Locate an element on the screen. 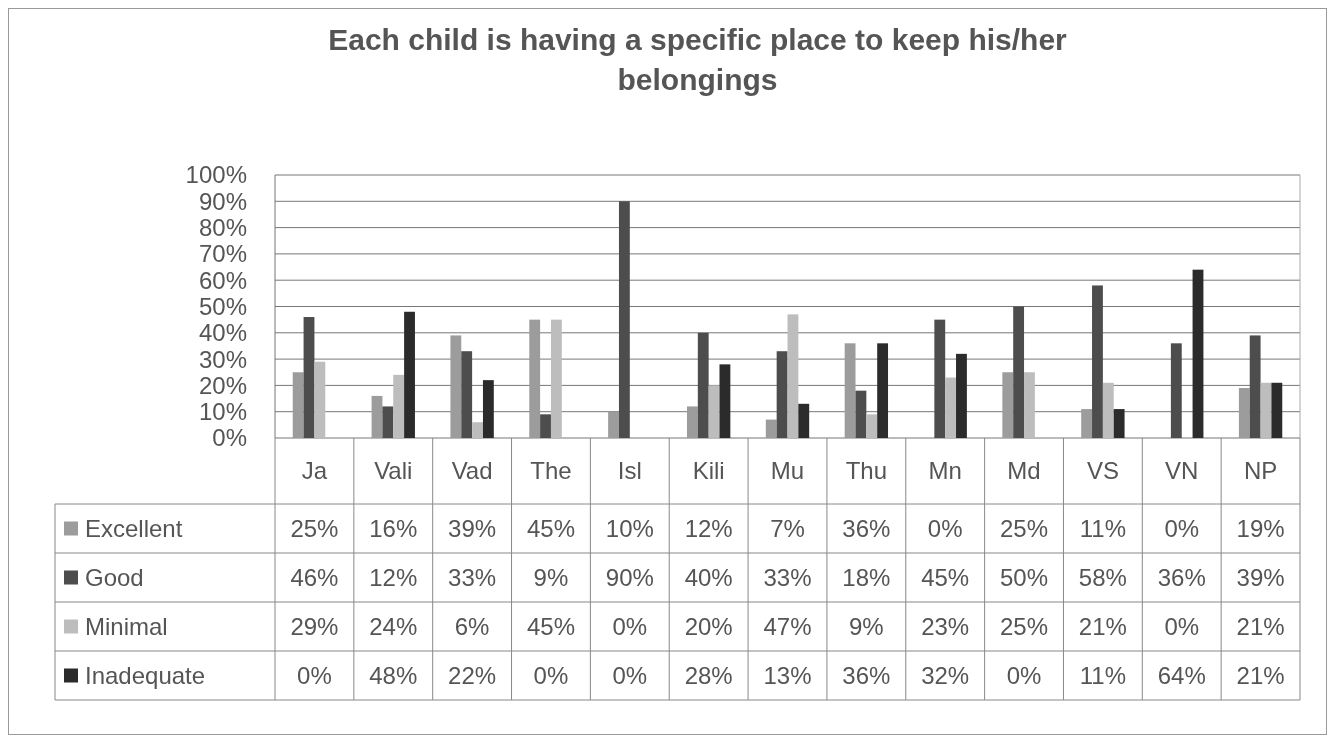 This screenshot has width=1335, height=743. data-label: 10% is located at coordinates (629, 528).